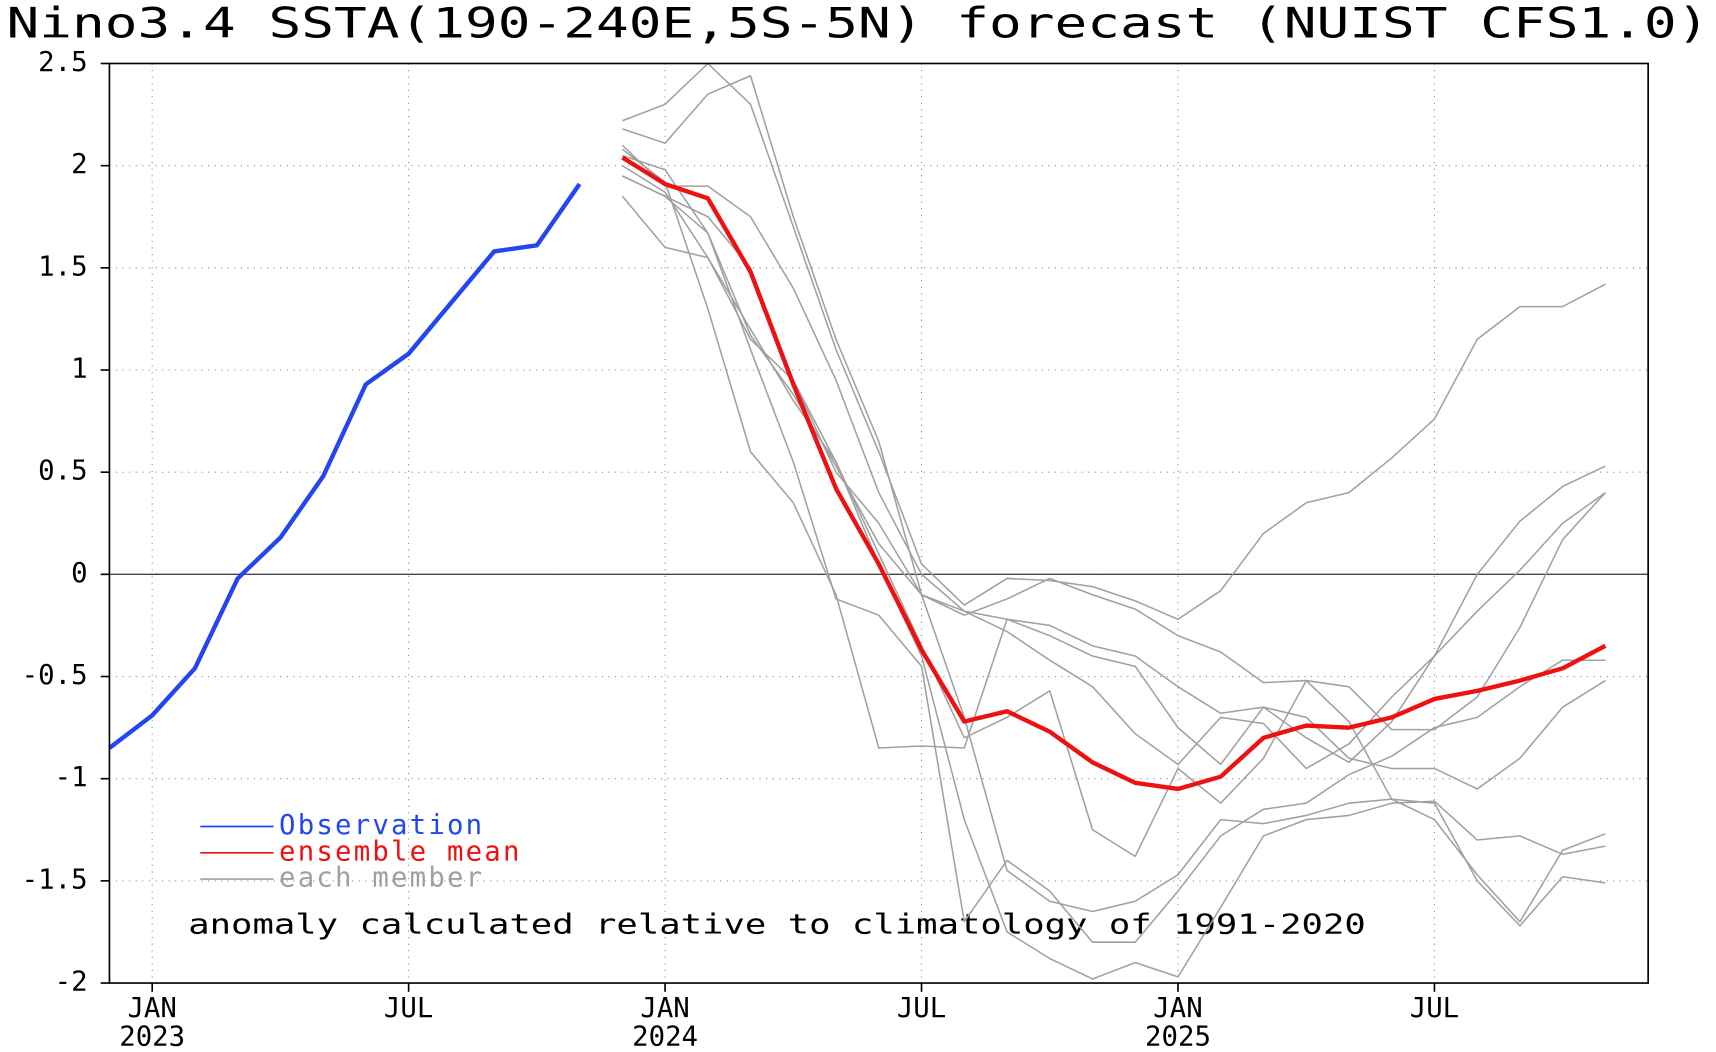  Describe the element at coordinates (79, 573) in the screenshot. I see `y-tick-label: 0` at that location.